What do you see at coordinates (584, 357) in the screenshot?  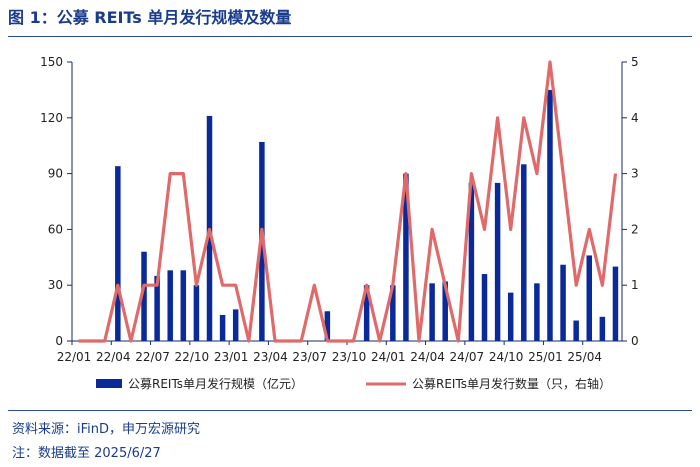 I see `x-tick-label: 25/04` at bounding box center [584, 357].